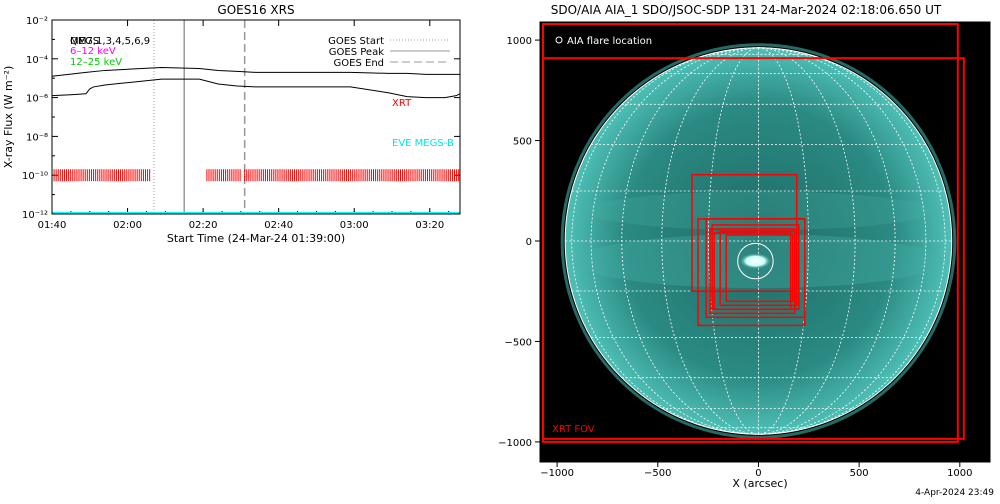 The image size is (1000, 504). What do you see at coordinates (515, 443) in the screenshot?
I see `aia-y-tick-label: −1000` at bounding box center [515, 443].